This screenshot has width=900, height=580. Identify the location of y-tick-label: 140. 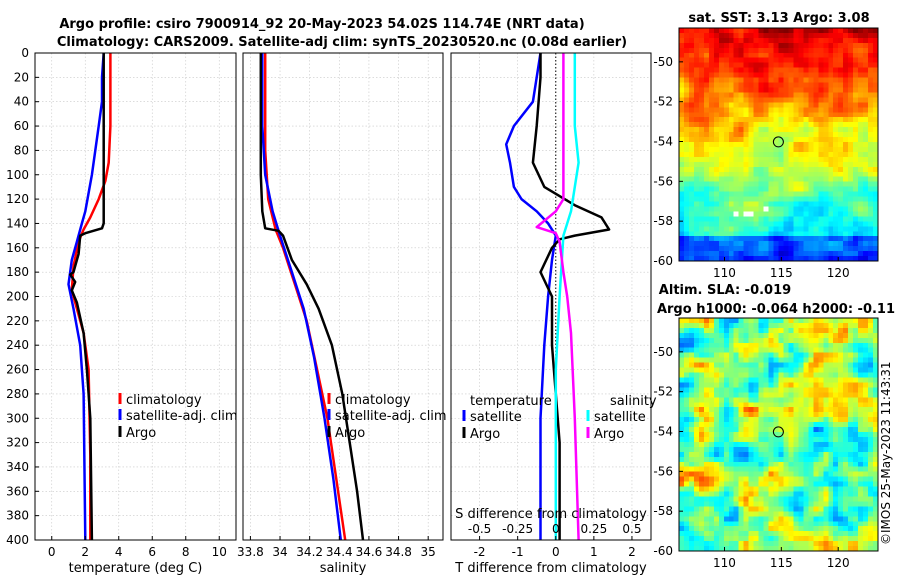
(17, 223).